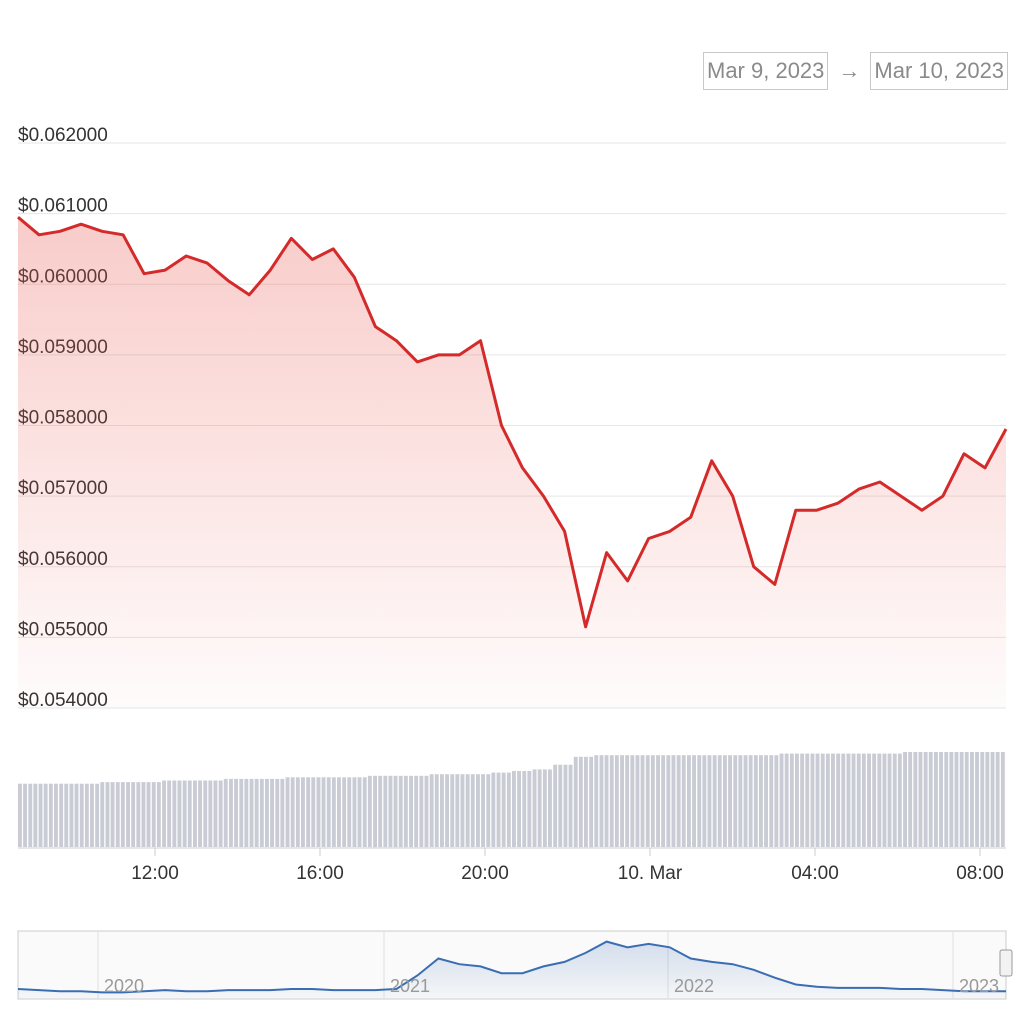 The width and height of the screenshot is (1024, 1024). Describe the element at coordinates (485, 873) in the screenshot. I see `x-tick-label: 20:00` at that location.